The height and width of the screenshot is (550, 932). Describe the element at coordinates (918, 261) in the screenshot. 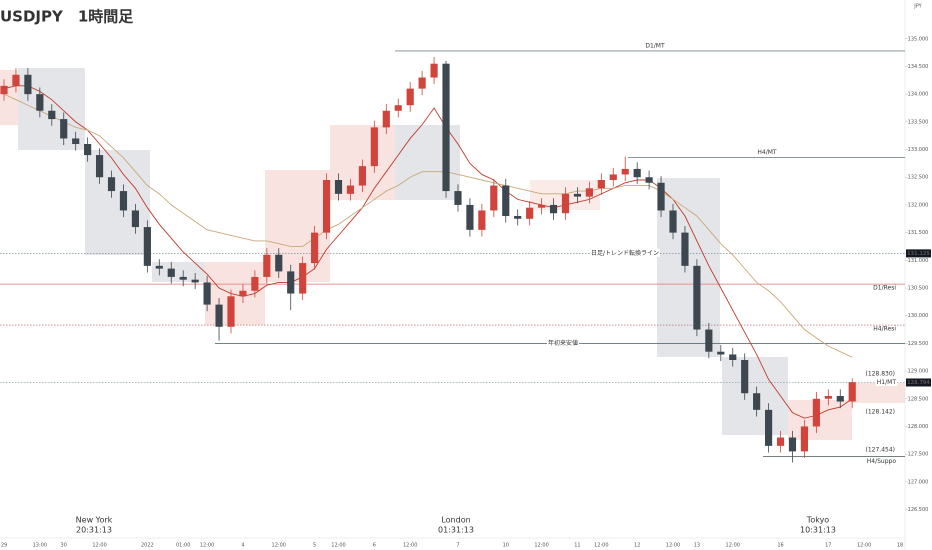

I see `y-tick-label: 131.000` at that location.